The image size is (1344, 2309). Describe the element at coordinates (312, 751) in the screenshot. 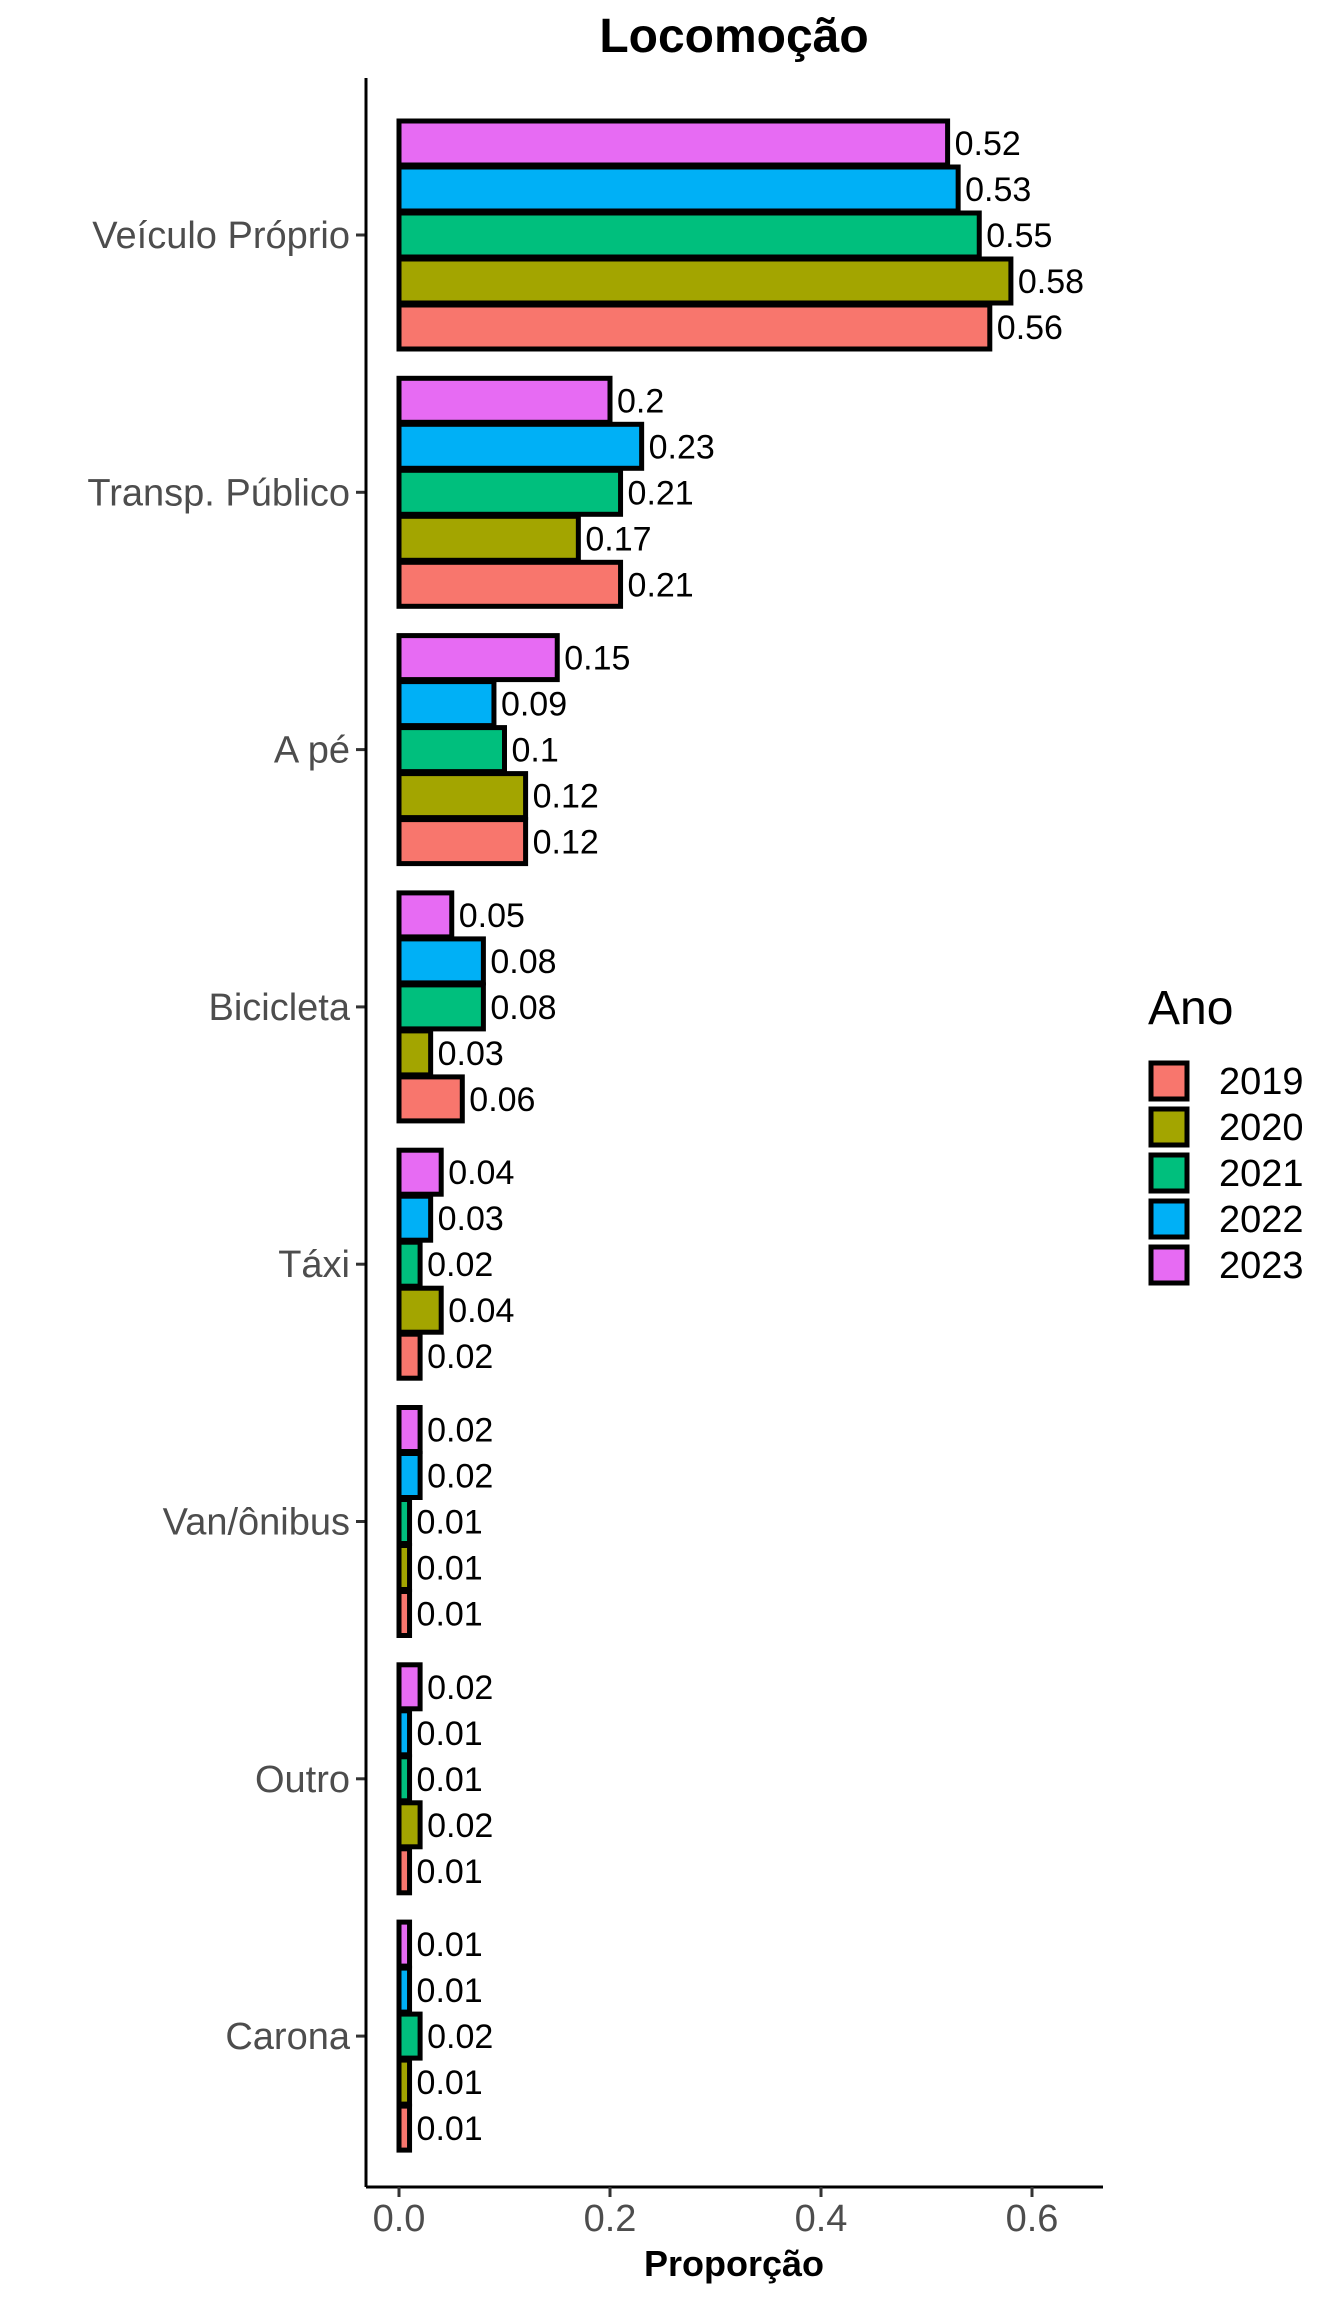

I see `y-tick-label: A pé` at that location.